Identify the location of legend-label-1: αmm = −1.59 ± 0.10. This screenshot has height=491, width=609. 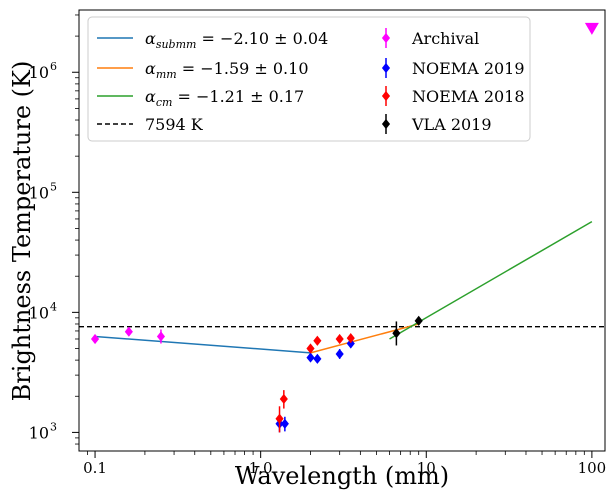
(227, 70).